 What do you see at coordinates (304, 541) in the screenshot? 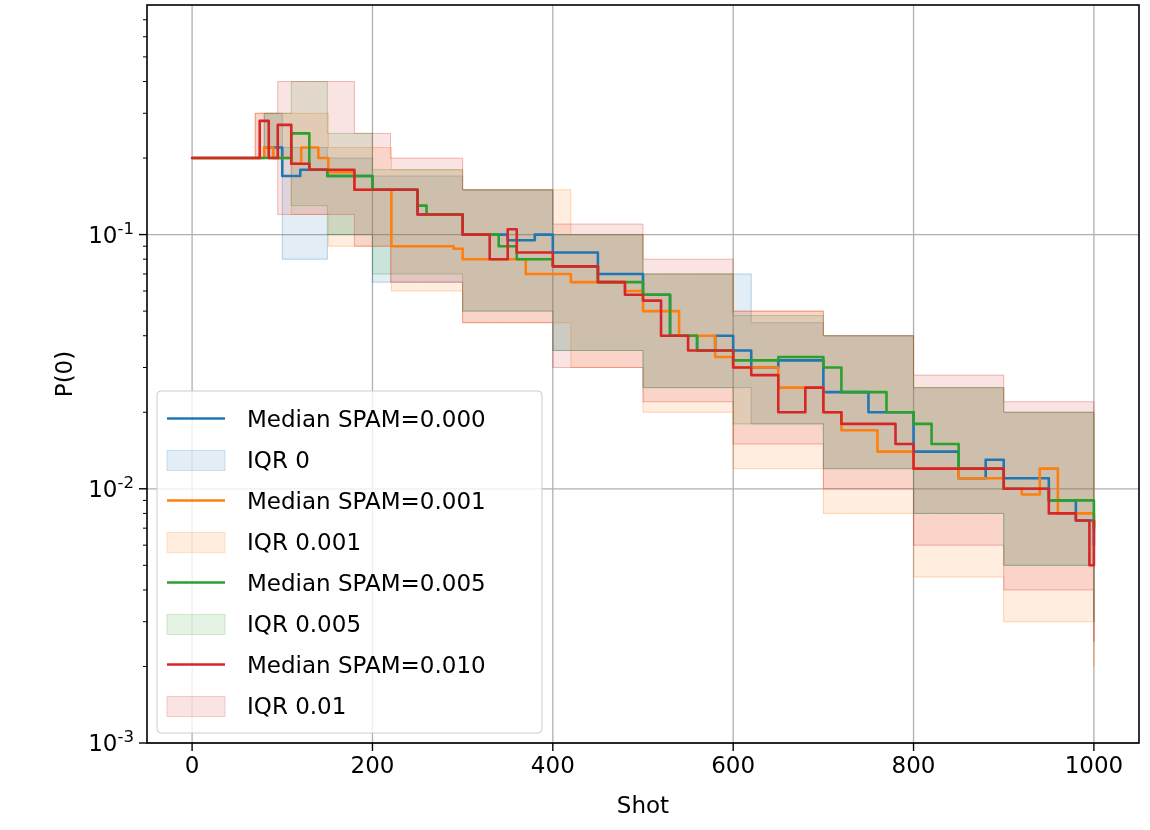
I see `legend-label: IQR 0.001` at bounding box center [304, 541].